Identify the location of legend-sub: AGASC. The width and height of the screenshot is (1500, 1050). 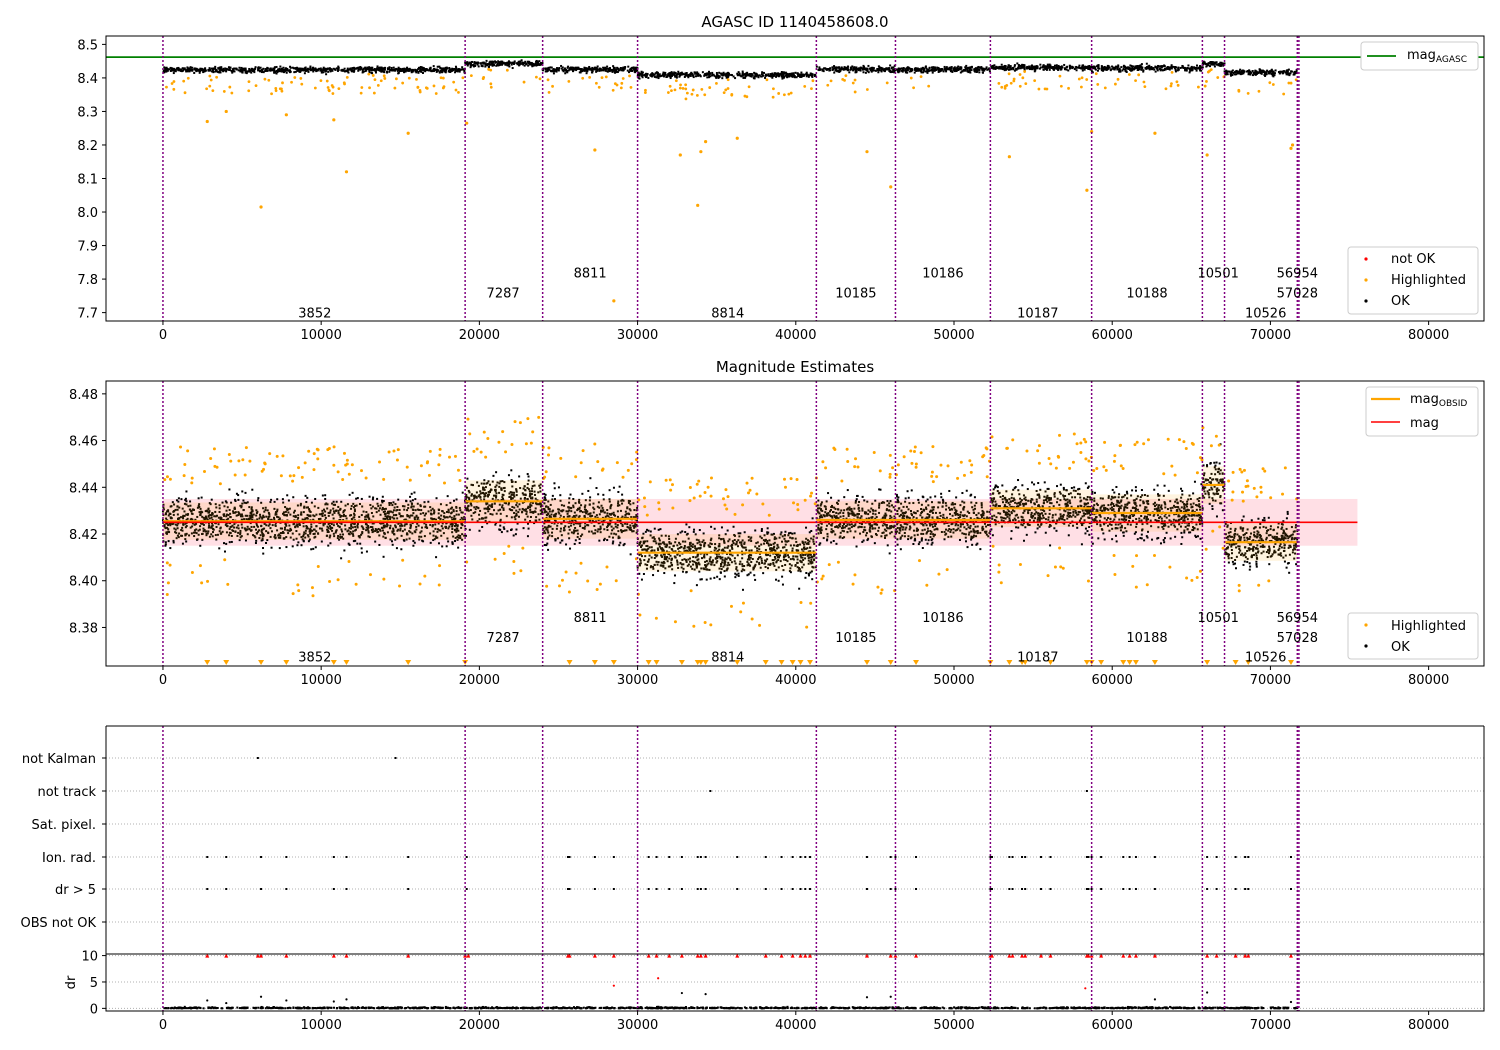
(1451, 60).